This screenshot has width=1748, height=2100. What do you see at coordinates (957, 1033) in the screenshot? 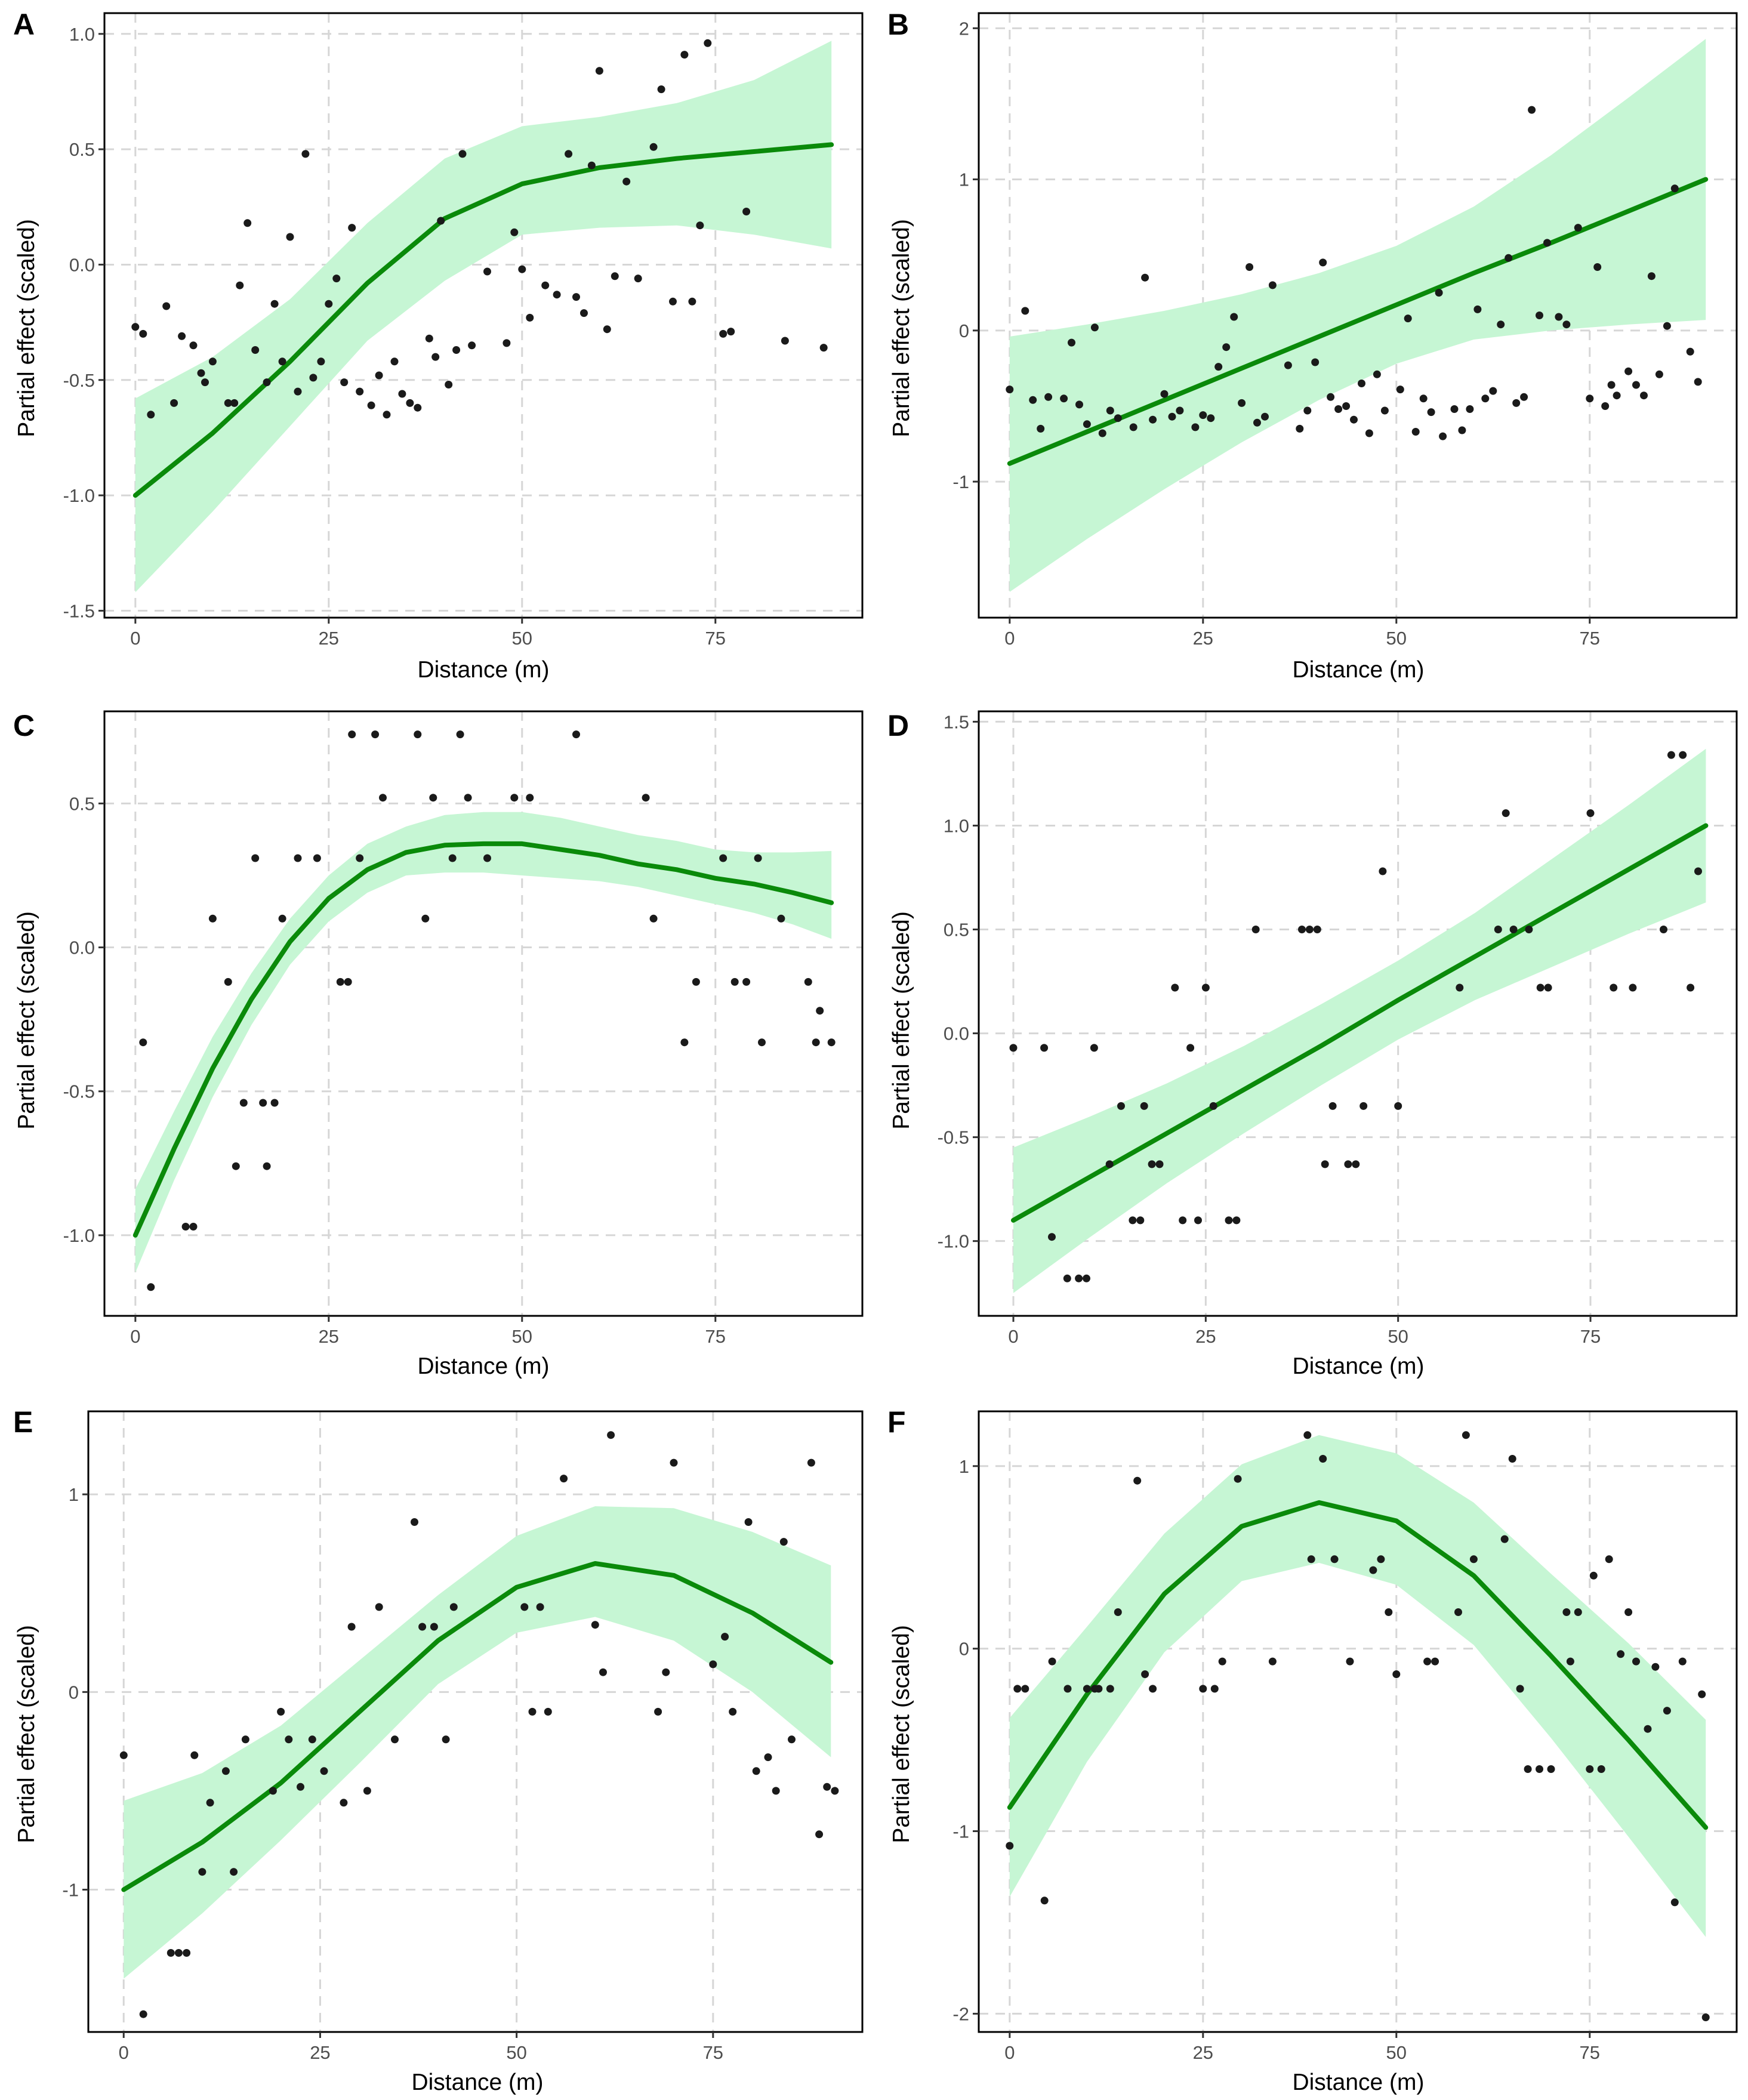
I see `y-tick-label: 0.0` at bounding box center [957, 1033].